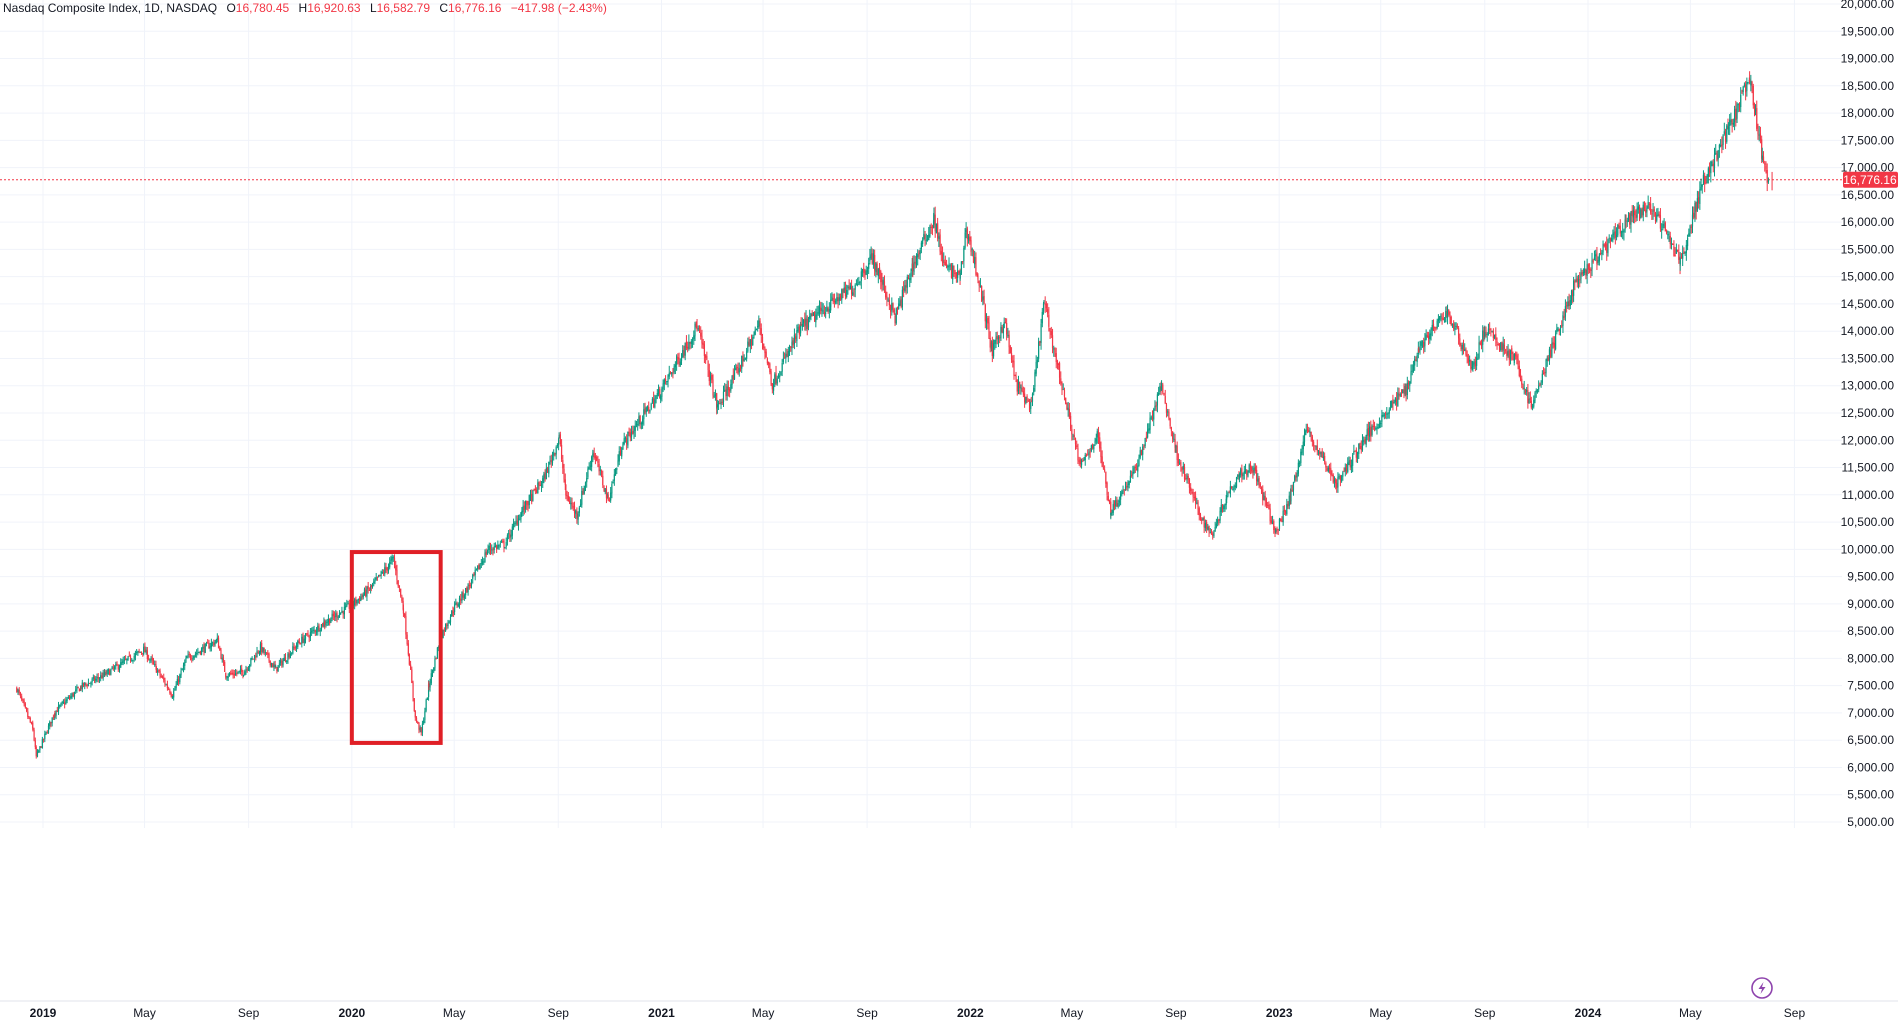 Image resolution: width=1898 pixels, height=1028 pixels. I want to click on x-tick-label: 2022, so click(970, 1013).